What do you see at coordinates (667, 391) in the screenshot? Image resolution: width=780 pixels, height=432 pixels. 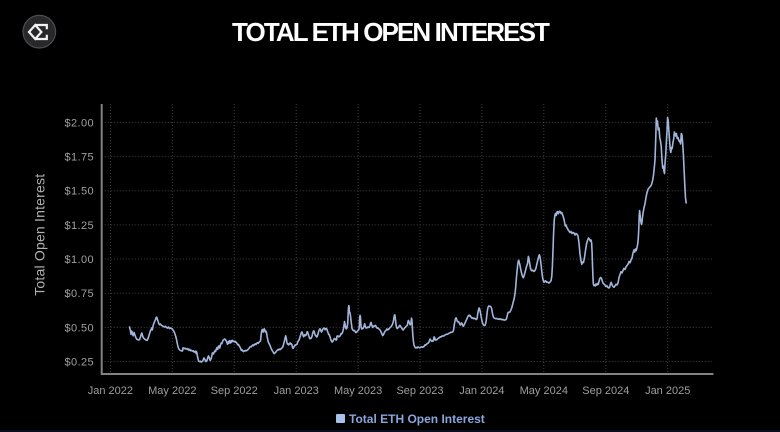 I see `svg-text: Jan 2025` at bounding box center [667, 391].